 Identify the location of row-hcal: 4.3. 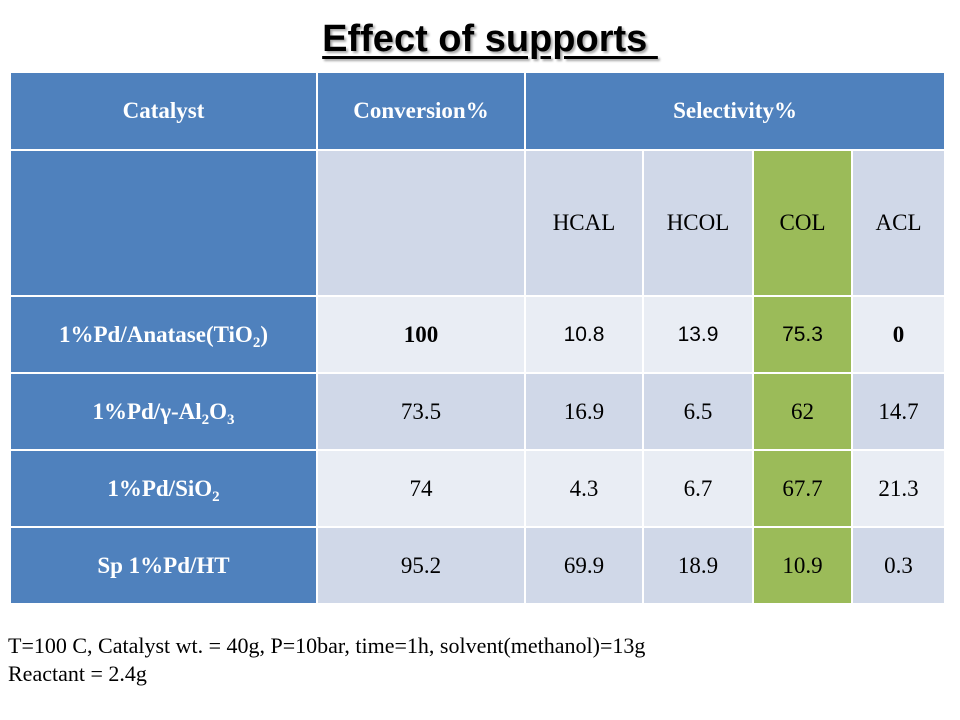
(584, 488).